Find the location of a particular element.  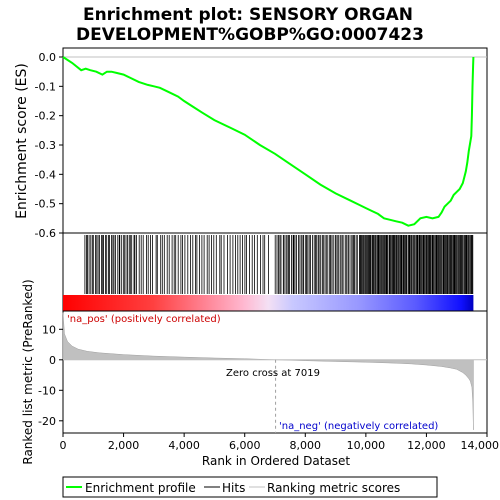

es-tick-label: 0.0 is located at coordinates (48, 57).